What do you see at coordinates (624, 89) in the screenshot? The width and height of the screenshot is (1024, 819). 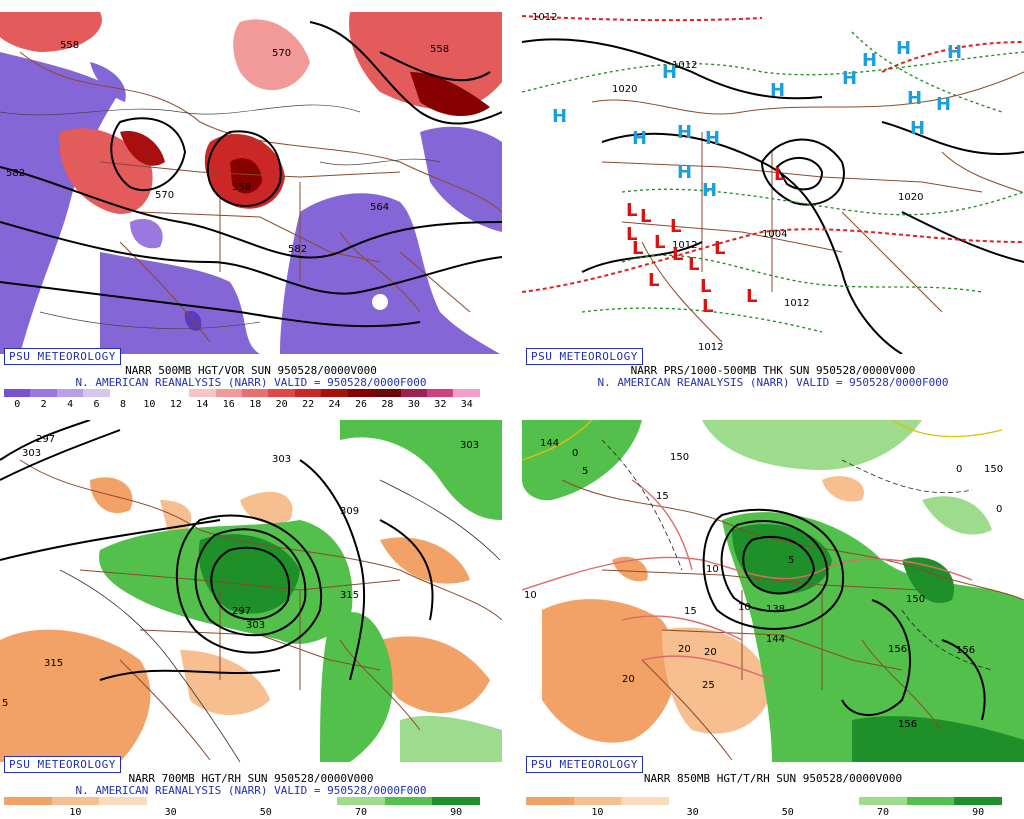 I see `contour-label: 1020` at bounding box center [624, 89].